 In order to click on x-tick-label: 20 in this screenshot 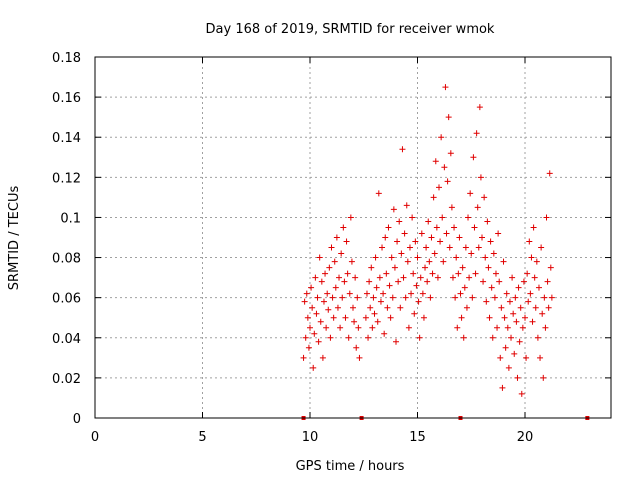, I will do `click(525, 437)`.